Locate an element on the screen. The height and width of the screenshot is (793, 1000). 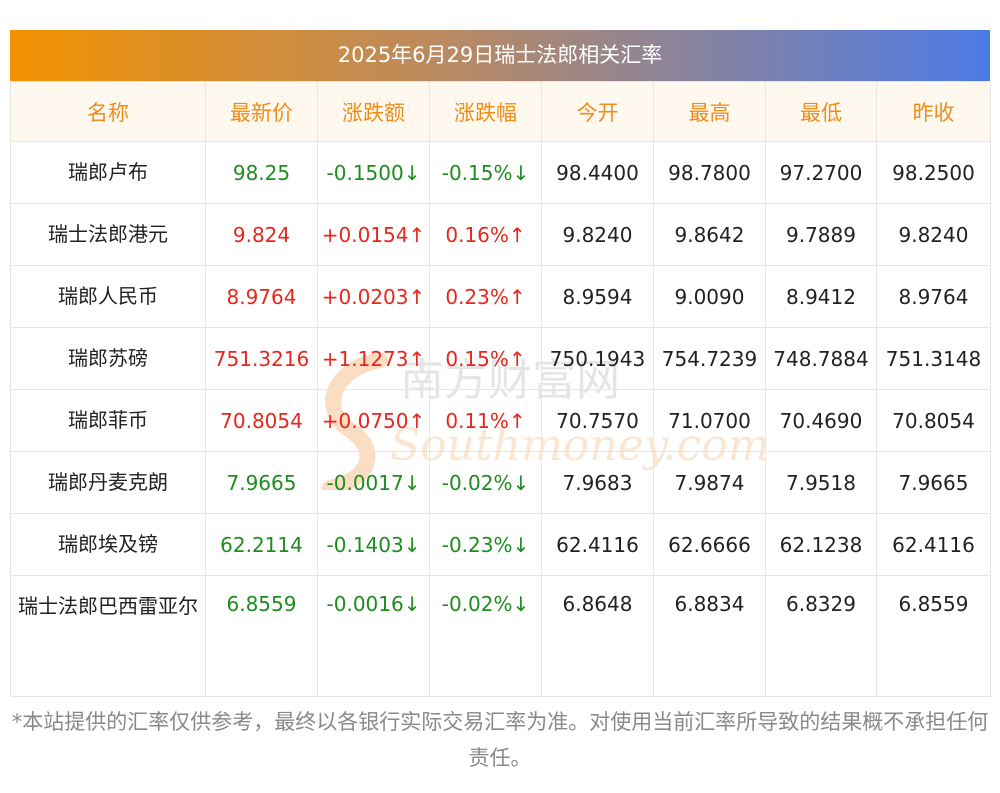
cell-latest: 751.3216 is located at coordinates (261, 358).